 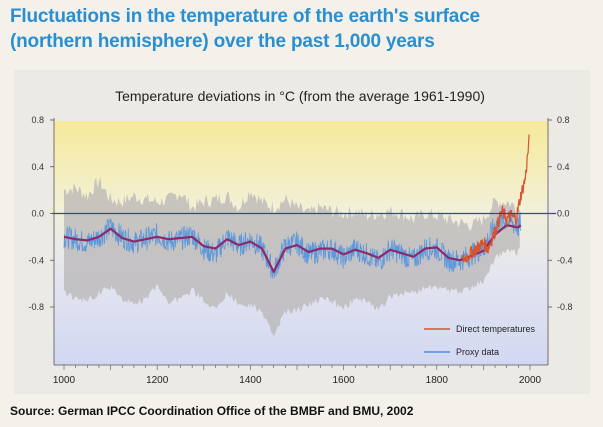 I want to click on y-tick-label-right: 0.0, so click(x=563, y=214).